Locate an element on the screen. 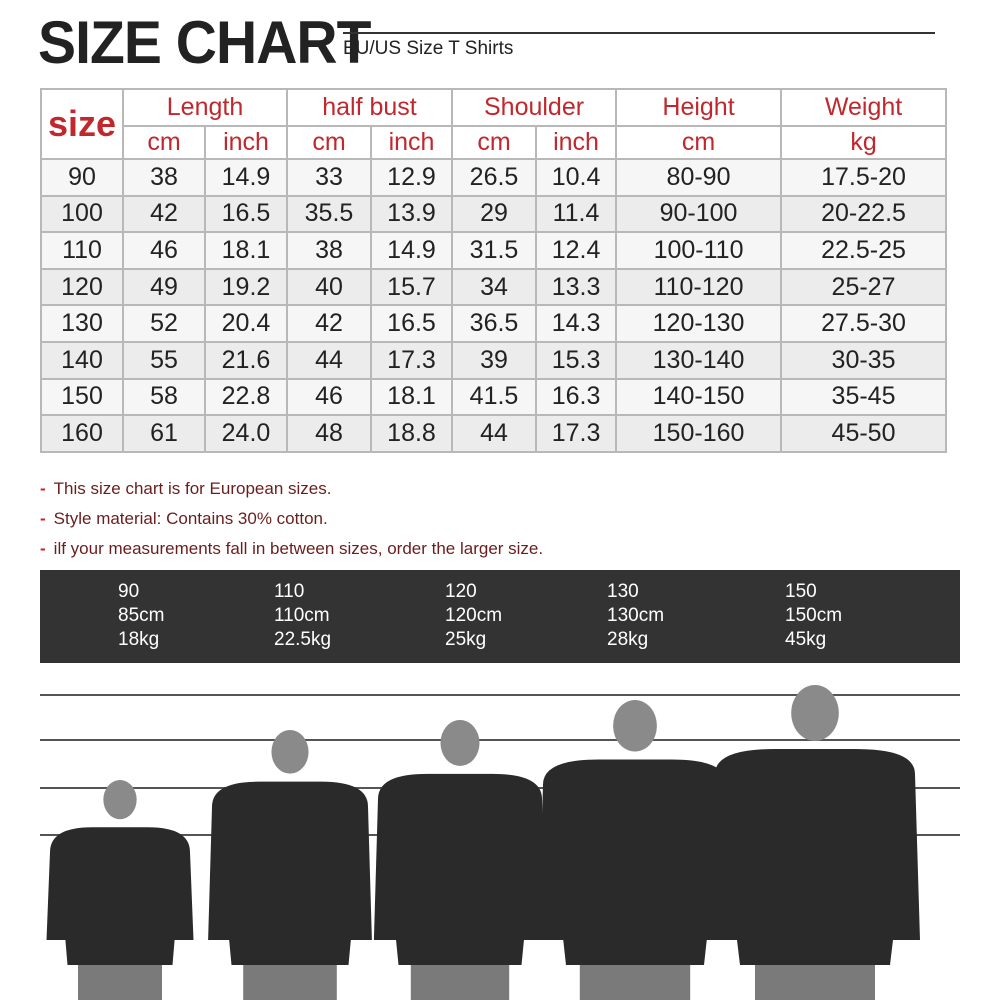  table-cell: 58 is located at coordinates (164, 397).